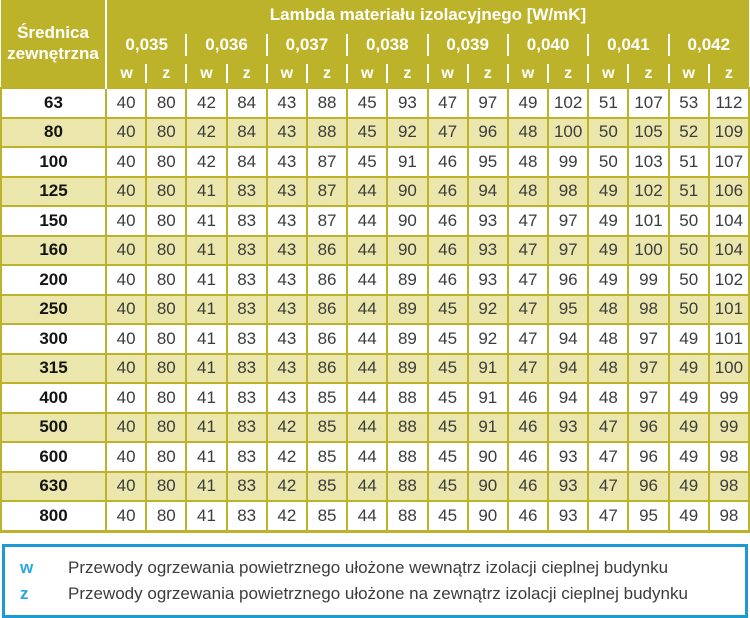 This screenshot has height=618, width=750. Describe the element at coordinates (407, 339) in the screenshot. I see `value-cell: 89` at that location.